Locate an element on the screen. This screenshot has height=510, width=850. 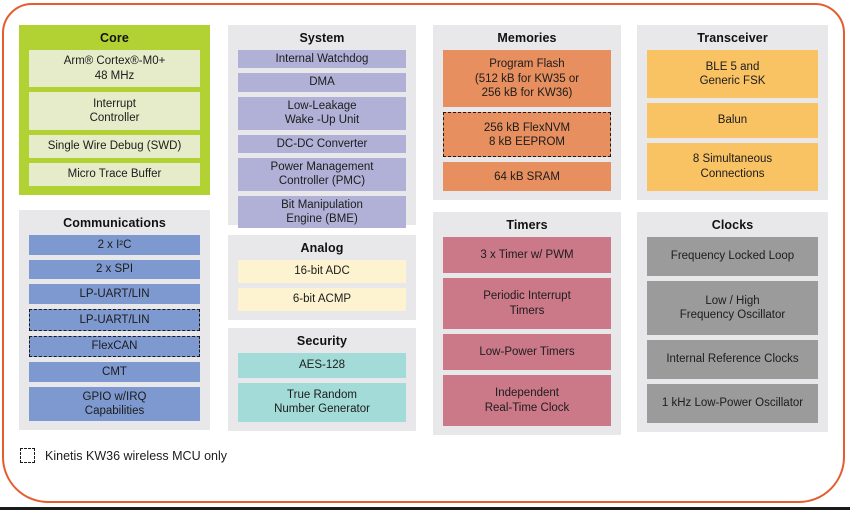
section-memories-title: Memories is located at coordinates (527, 38).